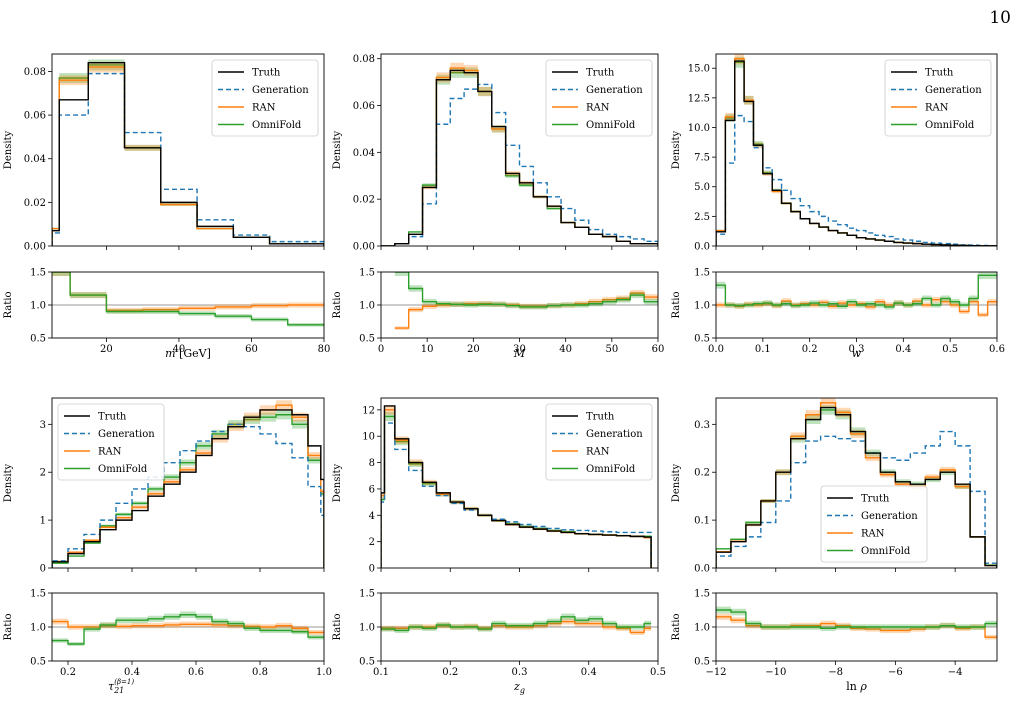 Image resolution: width=1019 pixels, height=722 pixels. Describe the element at coordinates (193, 353) in the screenshot. I see `x-axis-label-unit: [GeV]` at that location.